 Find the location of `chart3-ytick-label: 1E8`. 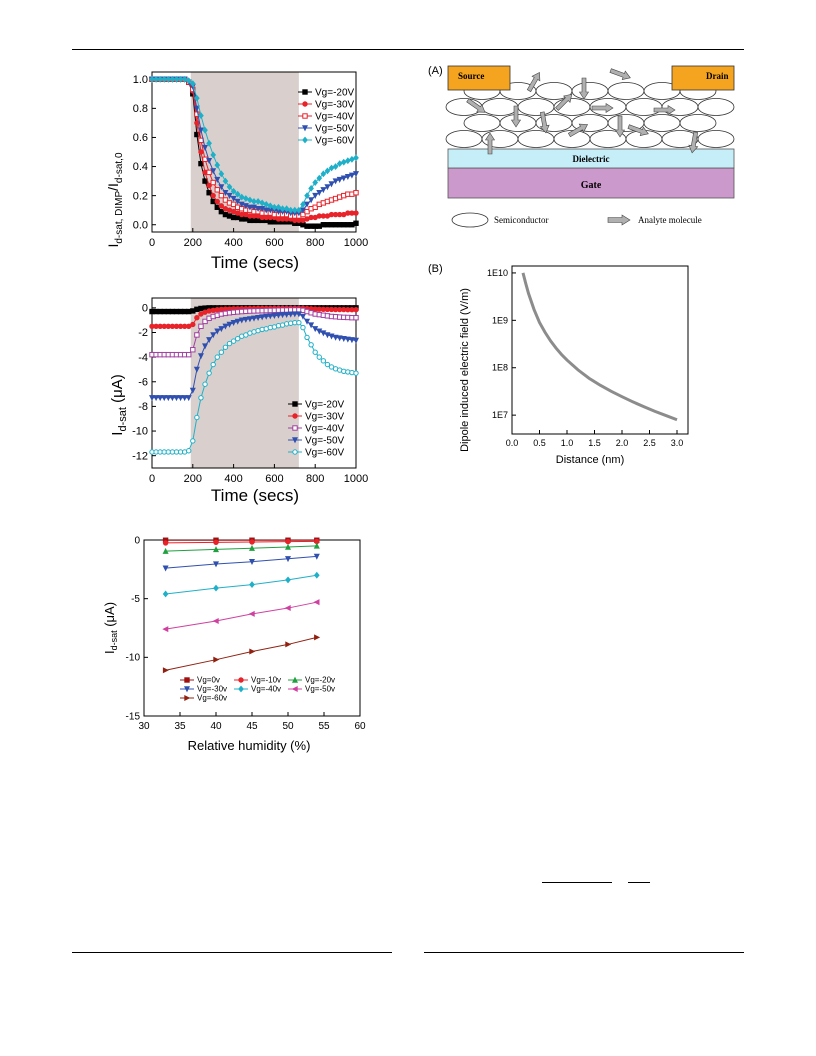

chart3-ytick-label: 1E8 is located at coordinates (500, 368).